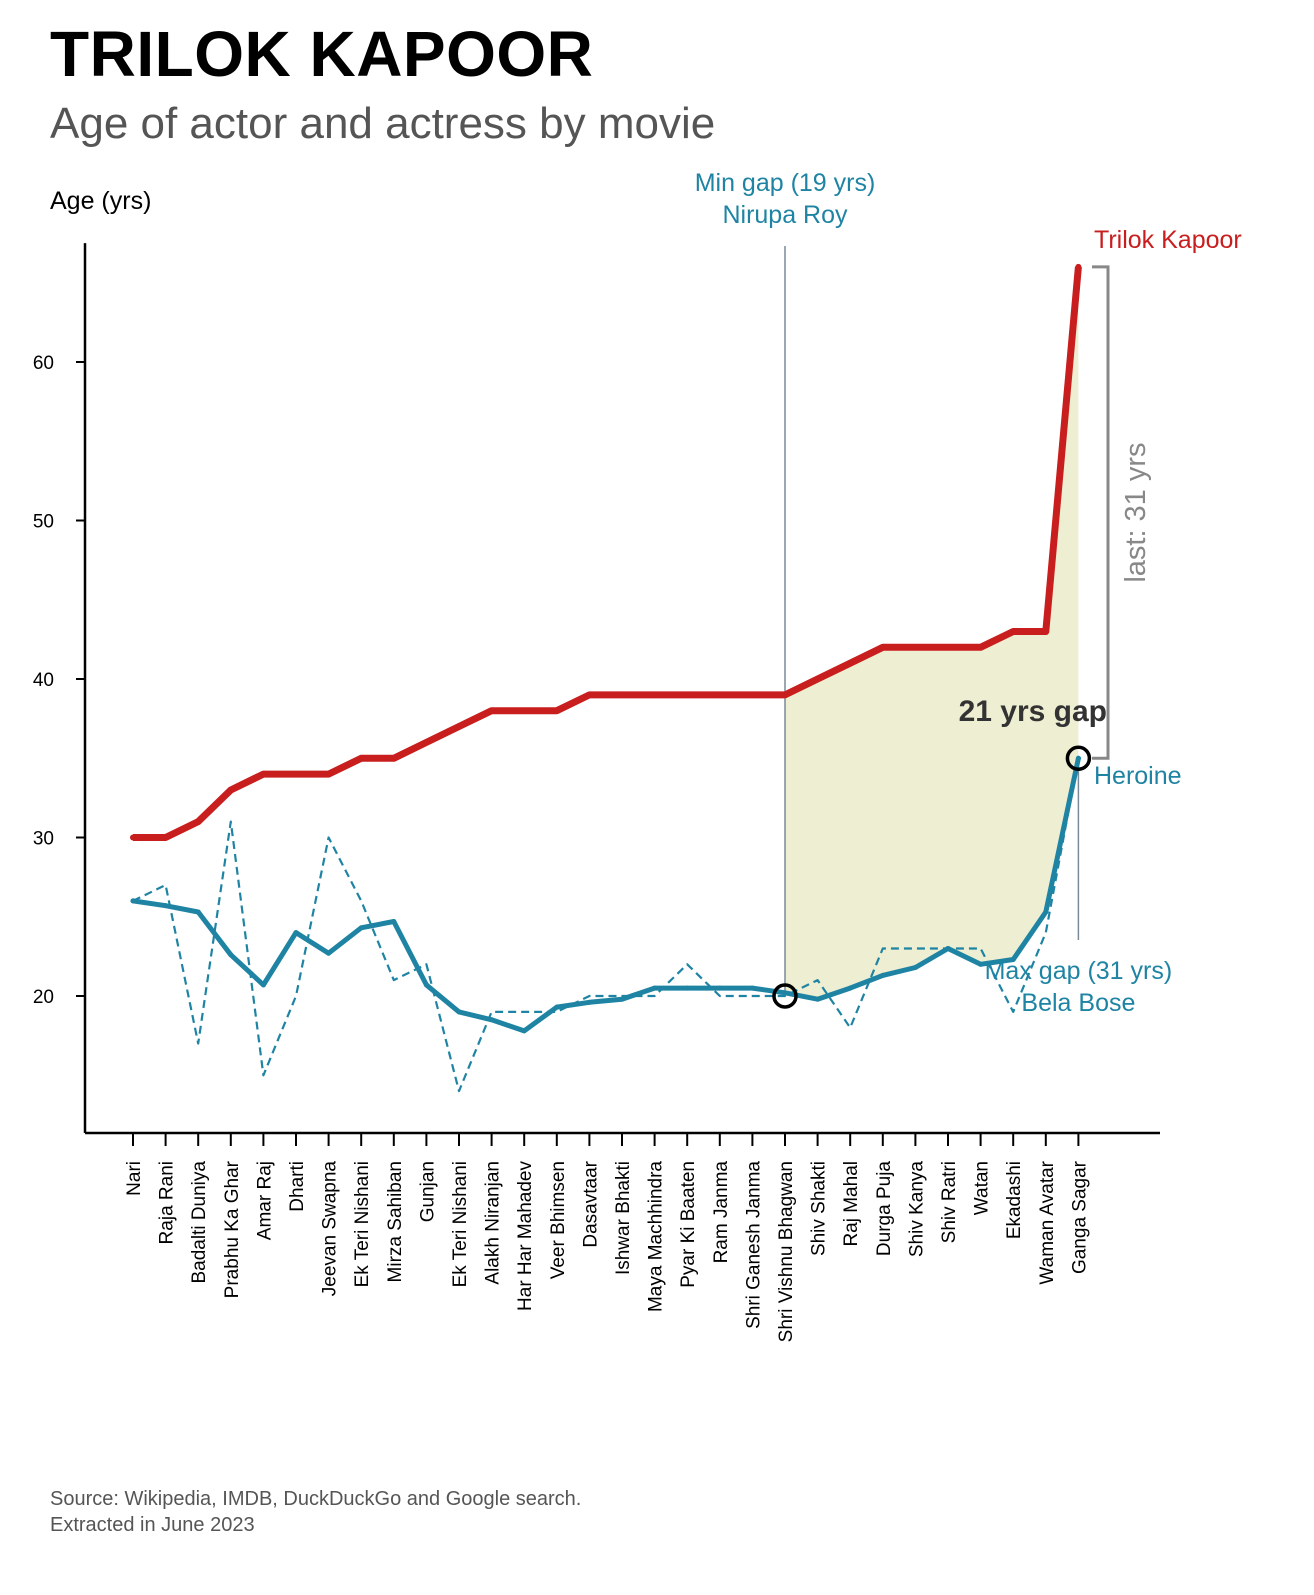  I want to click on y-tick-label: 20, so click(43, 997).